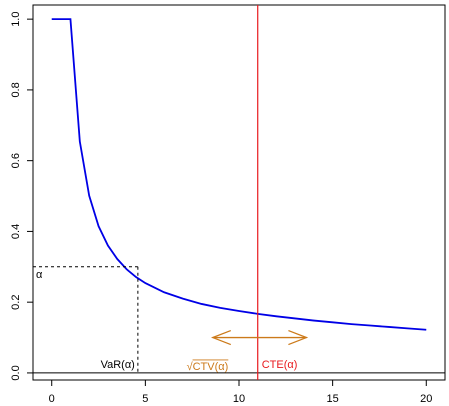 Image resolution: width=449 pixels, height=406 pixels. I want to click on y-tick-label: 0.0, so click(16, 372).